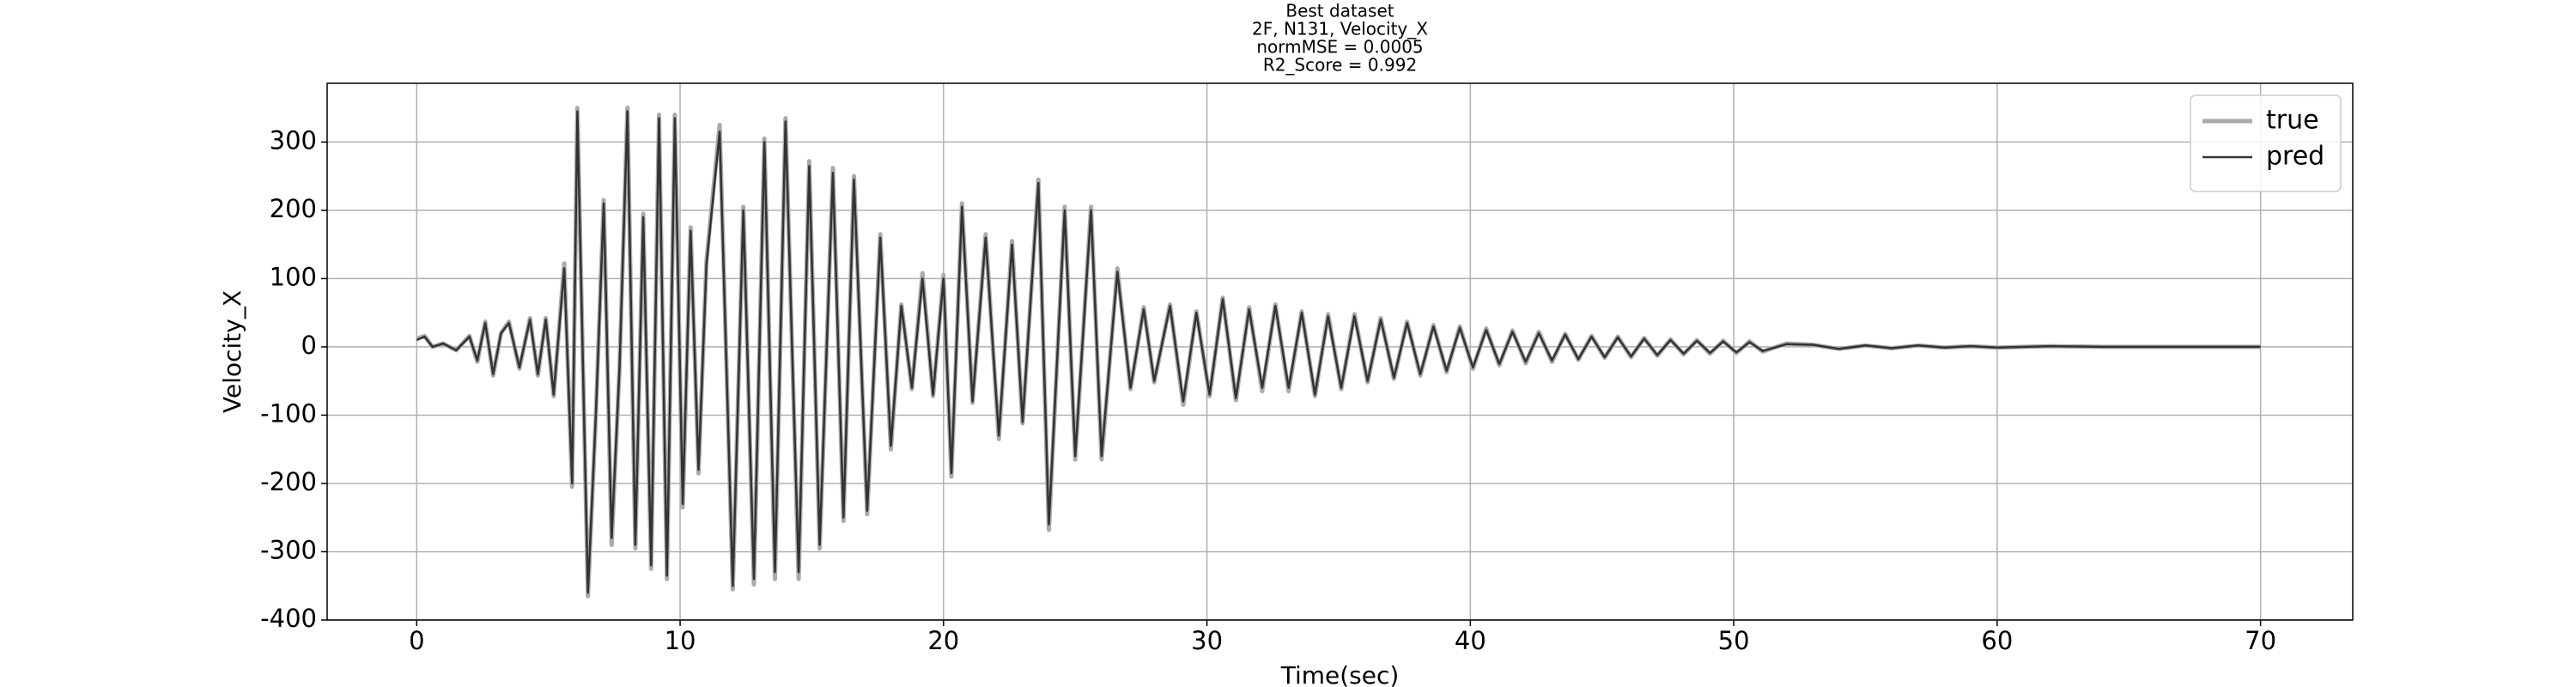 This screenshot has width=2576, height=687. What do you see at coordinates (1340, 29) in the screenshot?
I see `chart-title: 2F, N131, Velocity_X` at bounding box center [1340, 29].